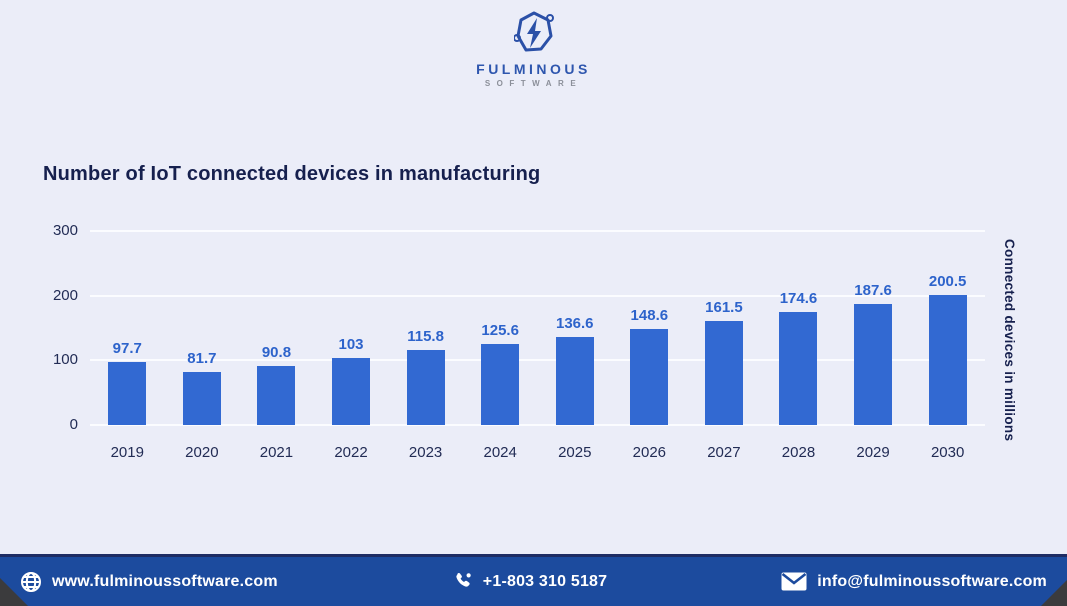 This screenshot has height=606, width=1067. What do you see at coordinates (794, 581) in the screenshot?
I see `envelope-icon` at bounding box center [794, 581].